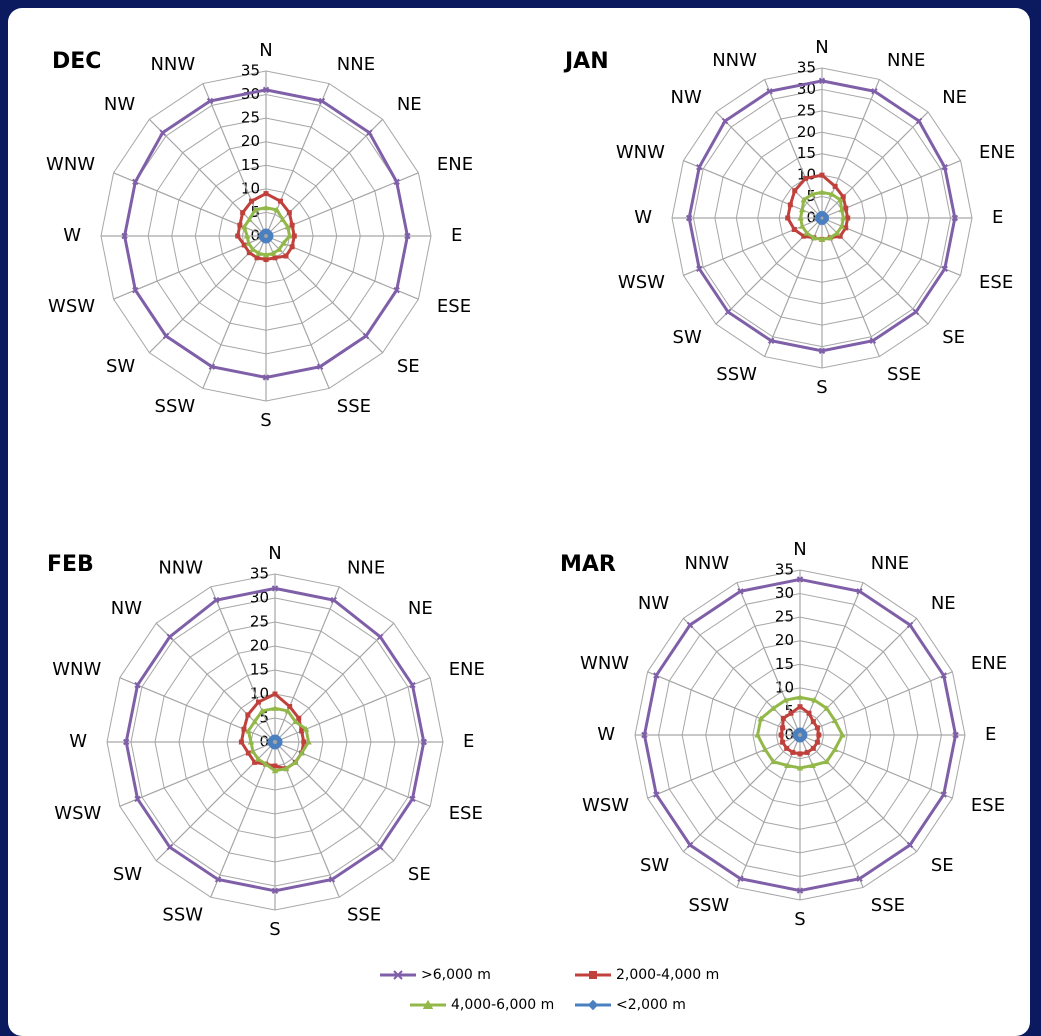  I want to click on r-tick-label: 20, so click(250, 141).